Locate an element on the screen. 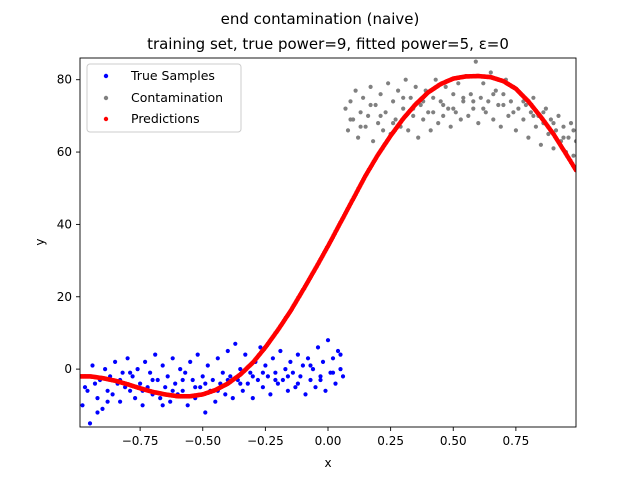 The height and width of the screenshot is (480, 640). x-tick-label: 0.25 is located at coordinates (390, 441).